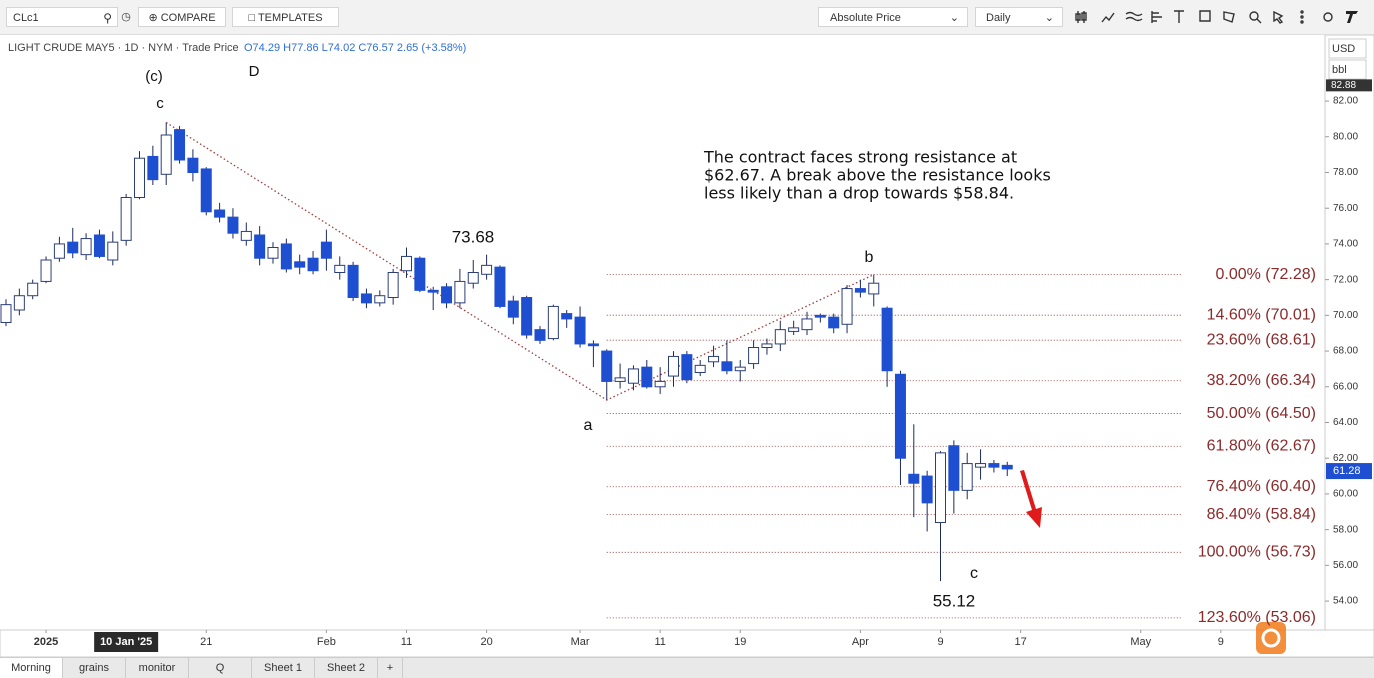  I want to click on currency-select, so click(1347, 48).